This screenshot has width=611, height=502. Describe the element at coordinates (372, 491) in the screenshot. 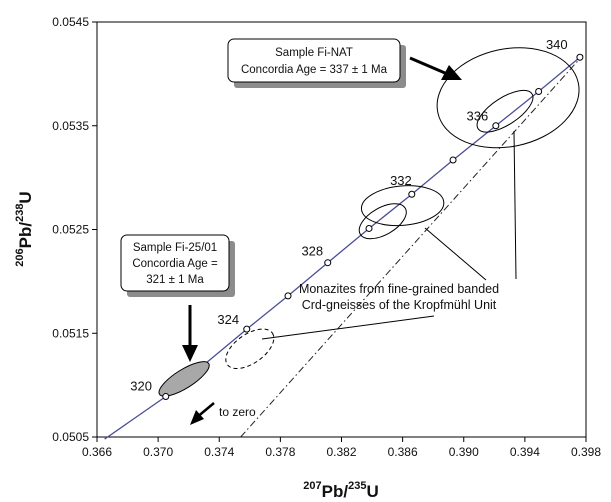

I see `x-axis-title-main2: U` at that location.